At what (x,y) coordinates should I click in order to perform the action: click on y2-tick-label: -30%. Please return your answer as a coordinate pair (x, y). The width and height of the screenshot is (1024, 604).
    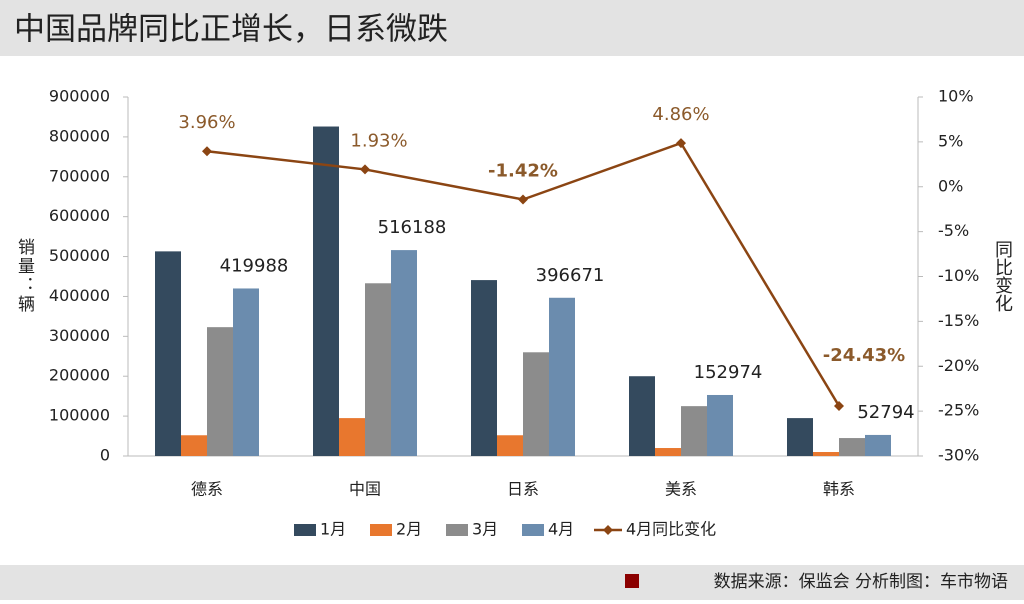
    Looking at the image, I should click on (958, 455).